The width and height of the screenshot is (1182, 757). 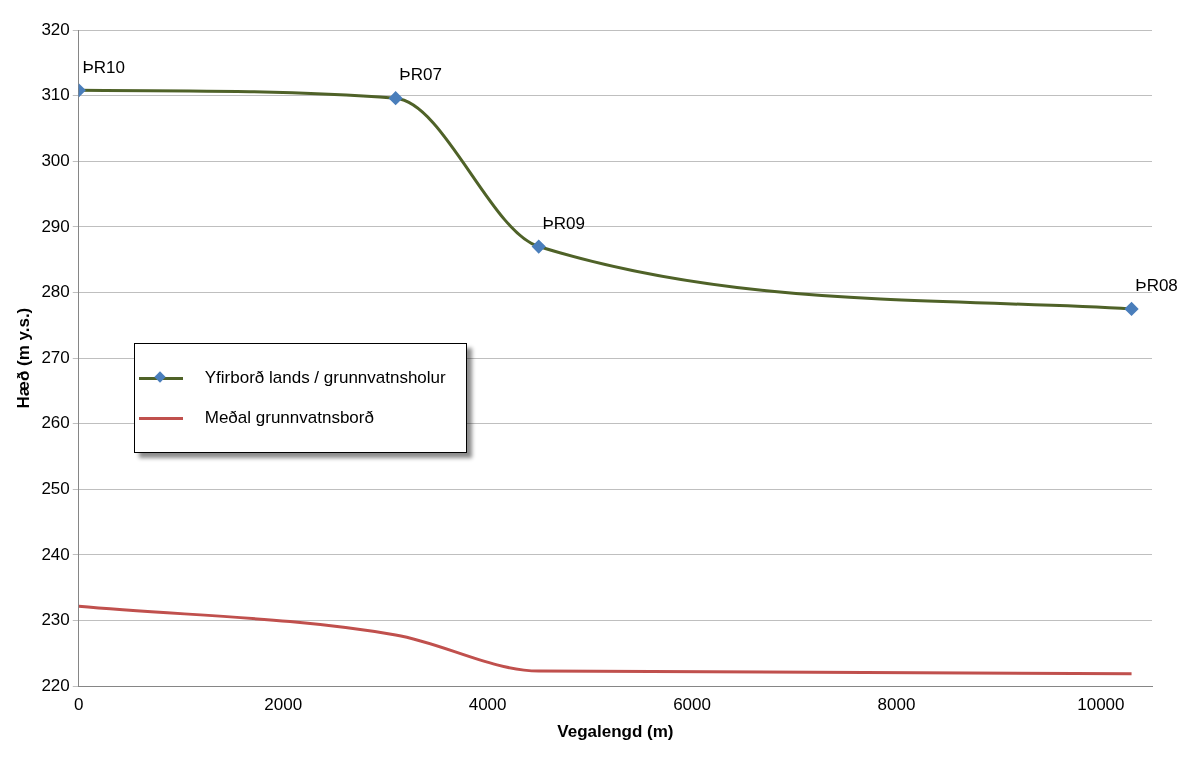 I want to click on y-tick-label: 260, so click(x=55, y=423).